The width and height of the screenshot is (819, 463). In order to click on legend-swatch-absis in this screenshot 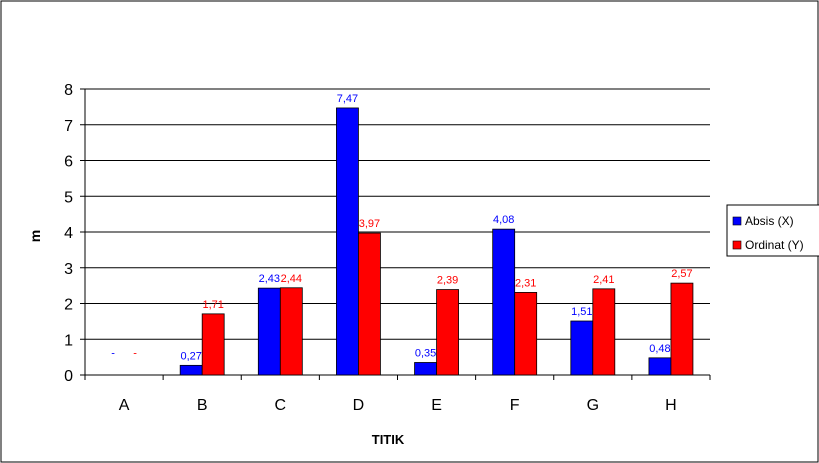, I will do `click(737, 221)`.